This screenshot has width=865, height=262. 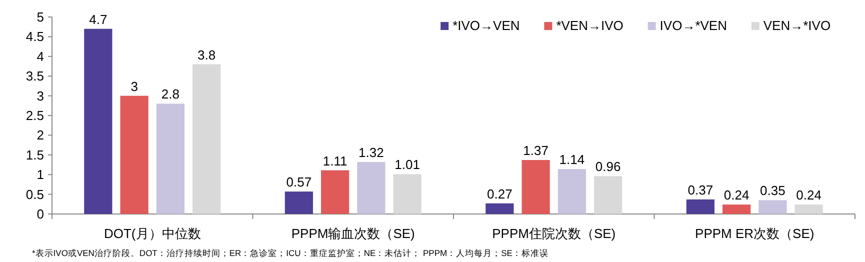 What do you see at coordinates (170, 94) in the screenshot?
I see `data-label: 2.8` at bounding box center [170, 94].